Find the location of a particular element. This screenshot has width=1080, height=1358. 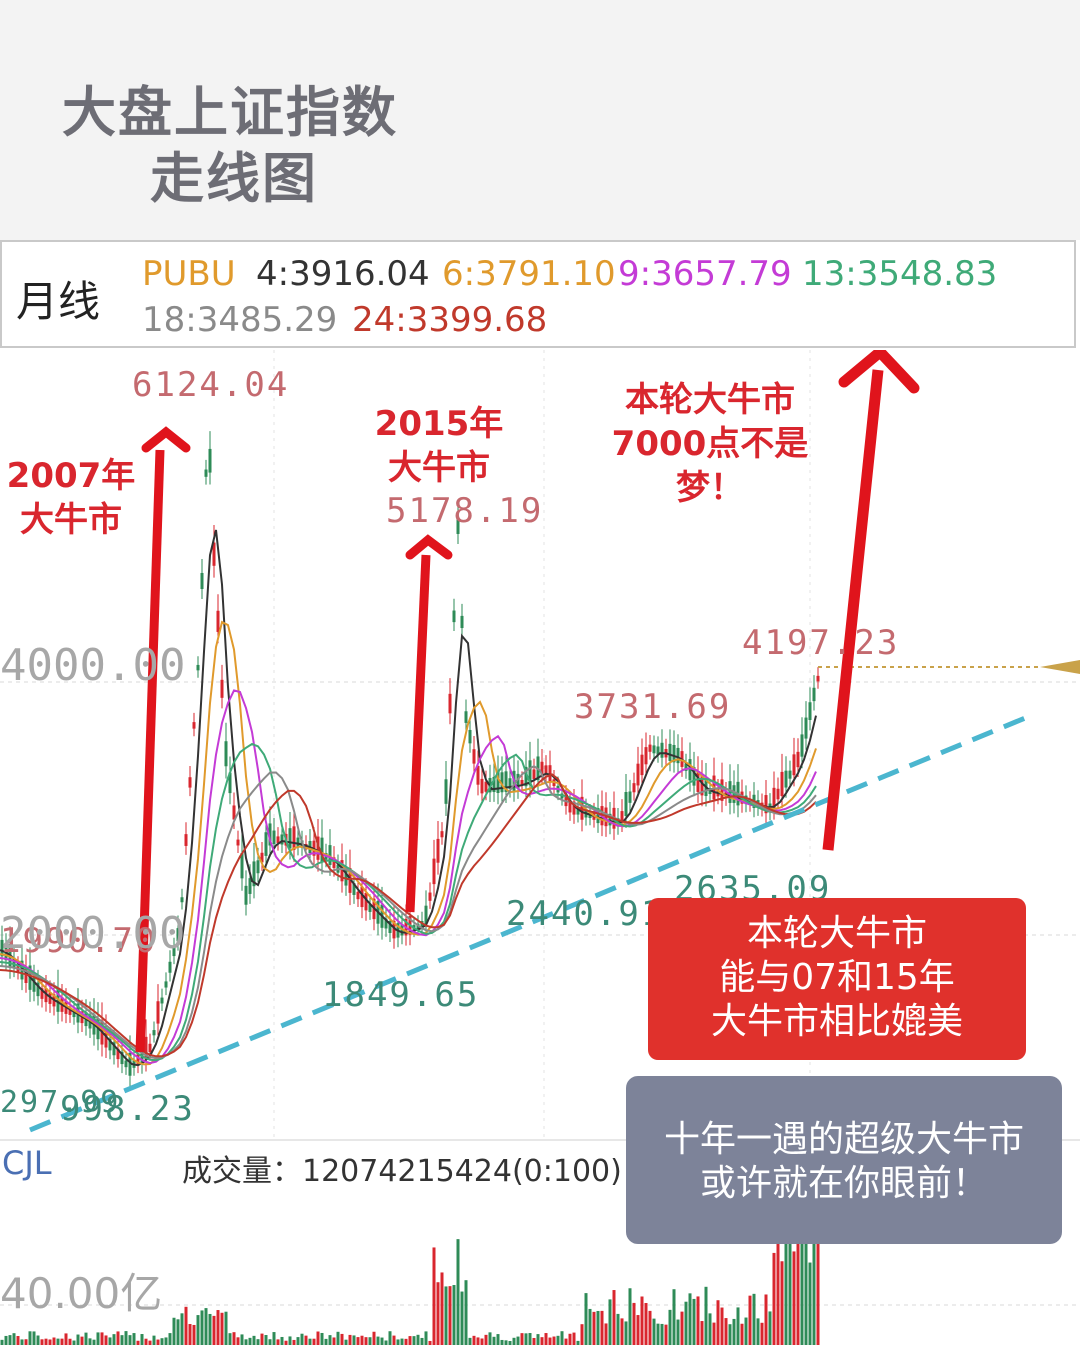

page-subtitle: 走线图 is located at coordinates (234, 178).